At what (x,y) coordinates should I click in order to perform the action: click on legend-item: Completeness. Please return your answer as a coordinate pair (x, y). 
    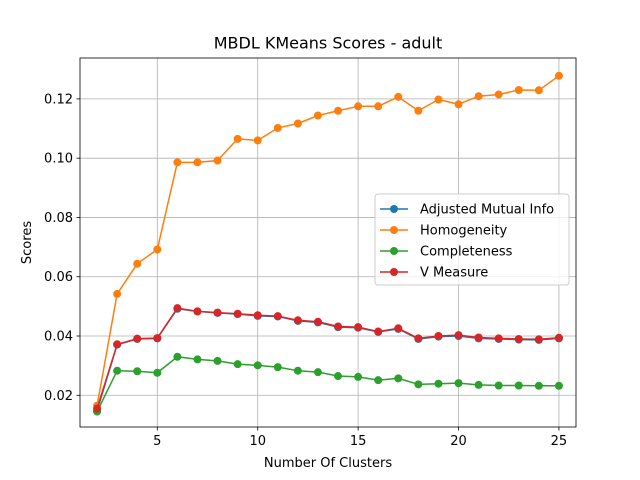
    Looking at the image, I should click on (446, 252).